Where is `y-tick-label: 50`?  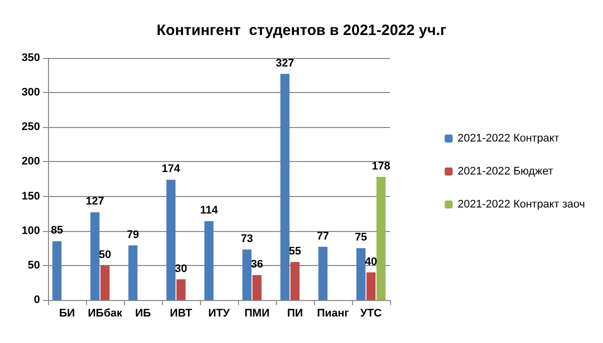 y-tick-label: 50 is located at coordinates (34, 265).